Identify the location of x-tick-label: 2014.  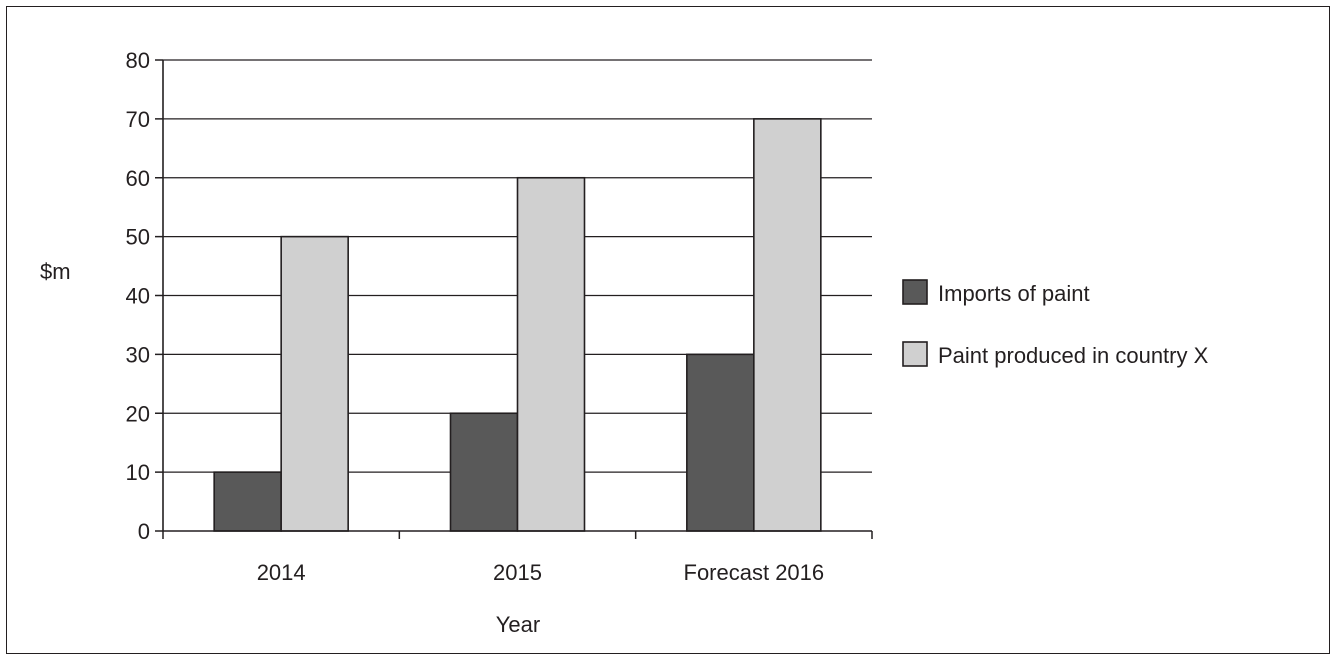
(281, 572).